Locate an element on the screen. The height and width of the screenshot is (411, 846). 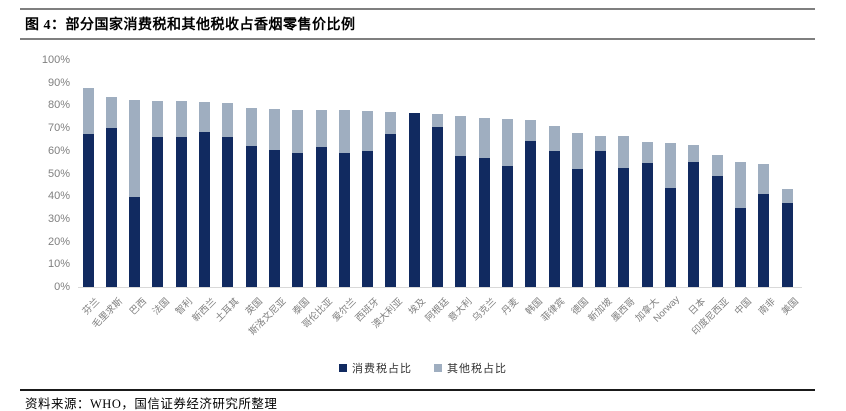
x-axis-category-label: 意大利 is located at coordinates (460, 310).